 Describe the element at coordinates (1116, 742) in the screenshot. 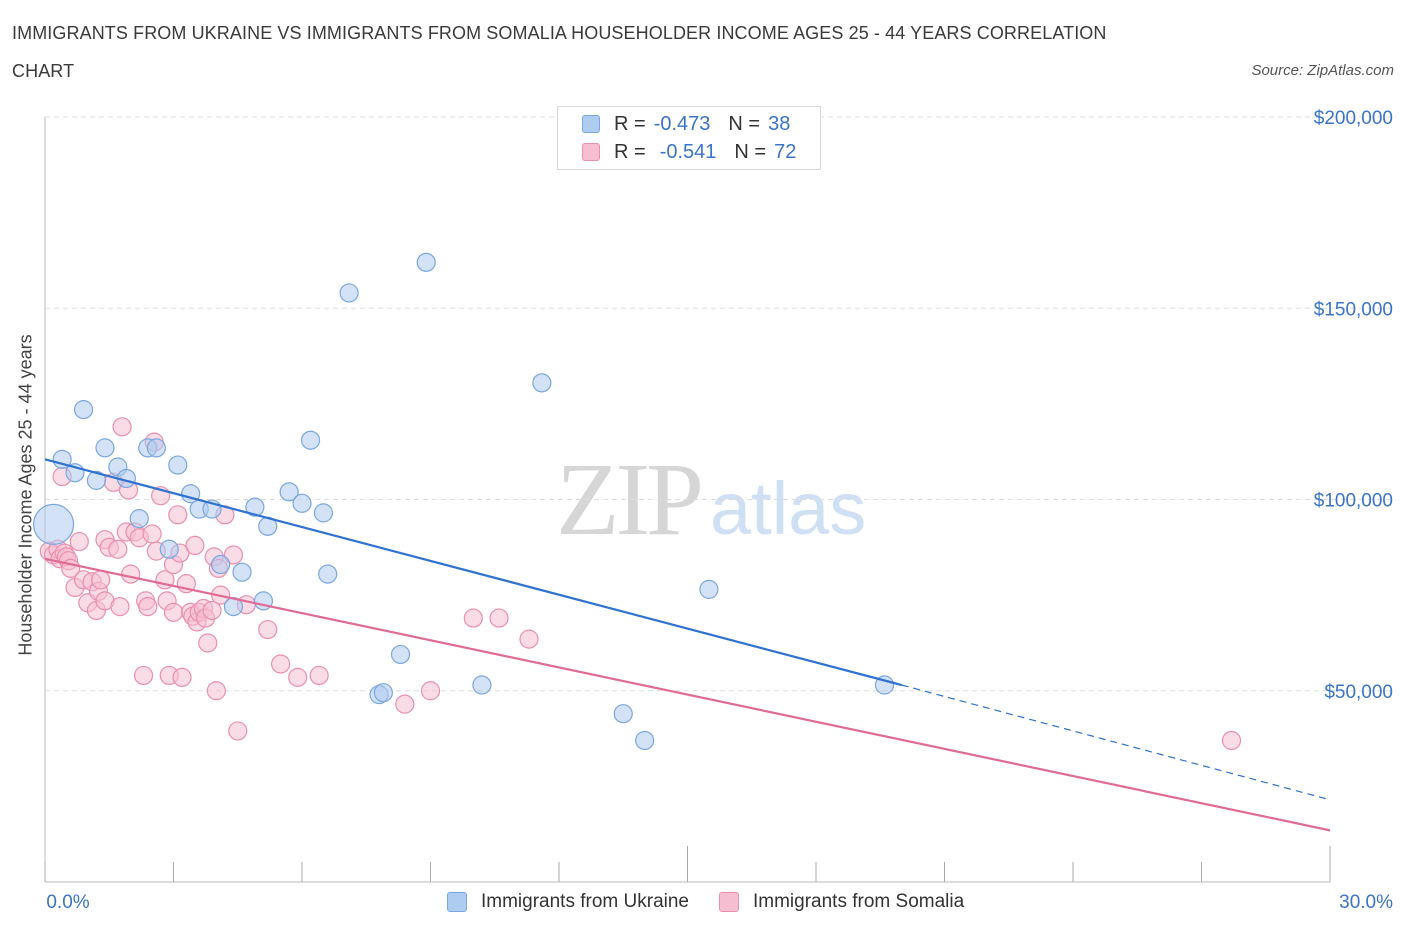

I see `trend-line-extension-ukraine` at that location.